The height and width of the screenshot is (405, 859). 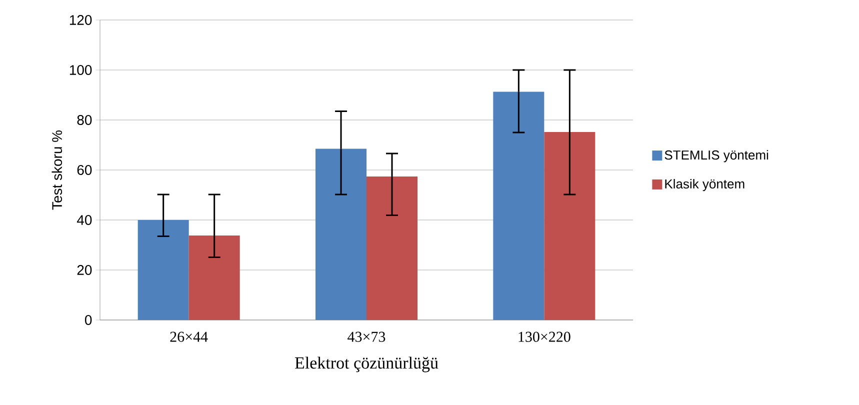 What do you see at coordinates (84, 270) in the screenshot?
I see `y-tick-label: 20` at bounding box center [84, 270].